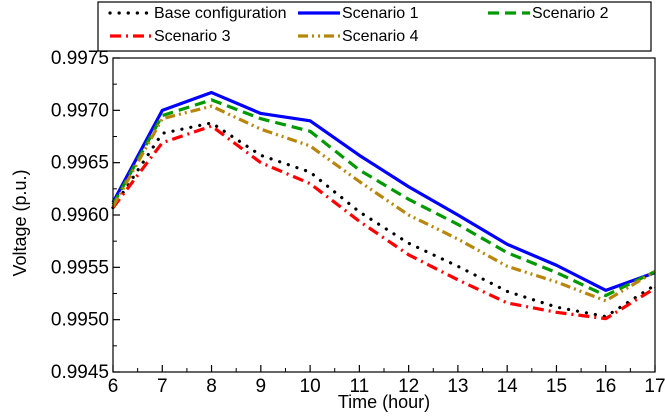 Image resolution: width=665 pixels, height=419 pixels. Describe the element at coordinates (570, 13) in the screenshot. I see `legend-label-3: Scenario 2` at that location.